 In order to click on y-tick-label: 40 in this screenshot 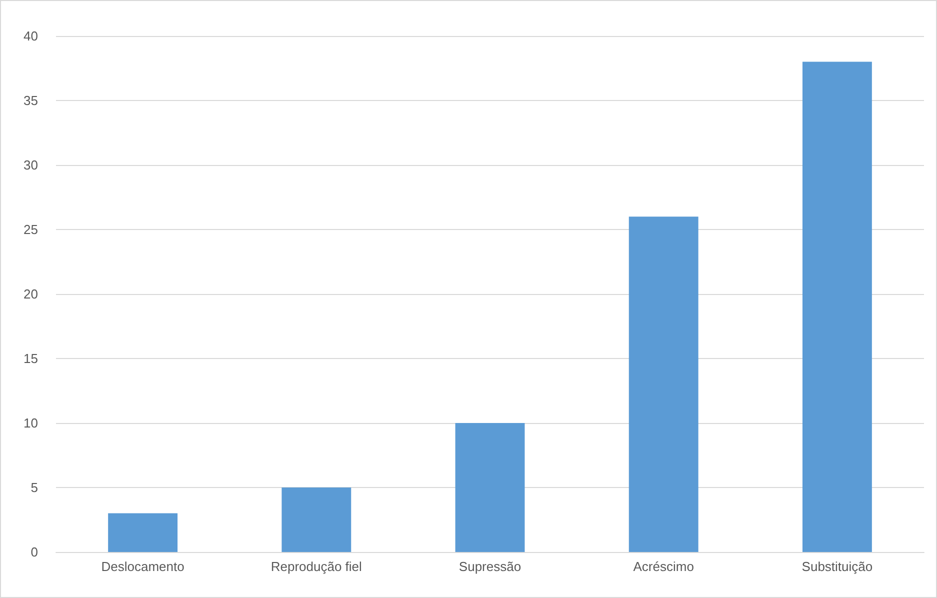, I will do `click(31, 36)`.